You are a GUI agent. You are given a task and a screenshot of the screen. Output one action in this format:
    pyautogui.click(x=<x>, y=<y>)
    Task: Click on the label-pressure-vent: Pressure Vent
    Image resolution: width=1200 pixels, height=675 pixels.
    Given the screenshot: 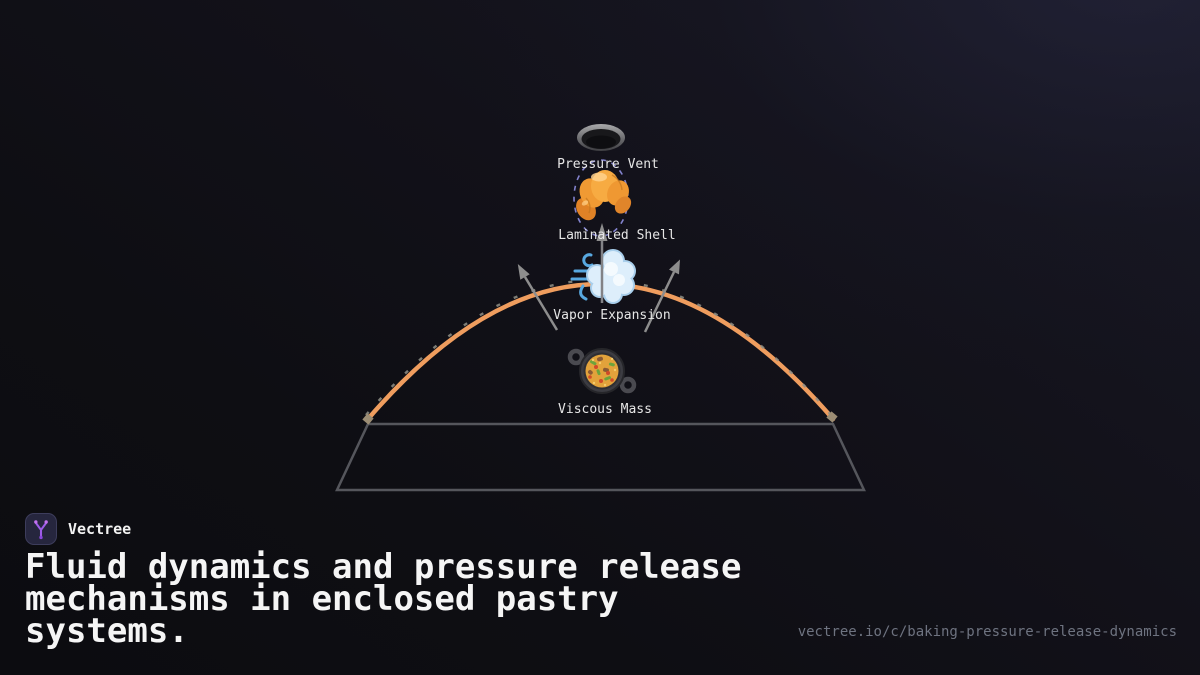 What is the action you would take?
    pyautogui.click(x=608, y=164)
    